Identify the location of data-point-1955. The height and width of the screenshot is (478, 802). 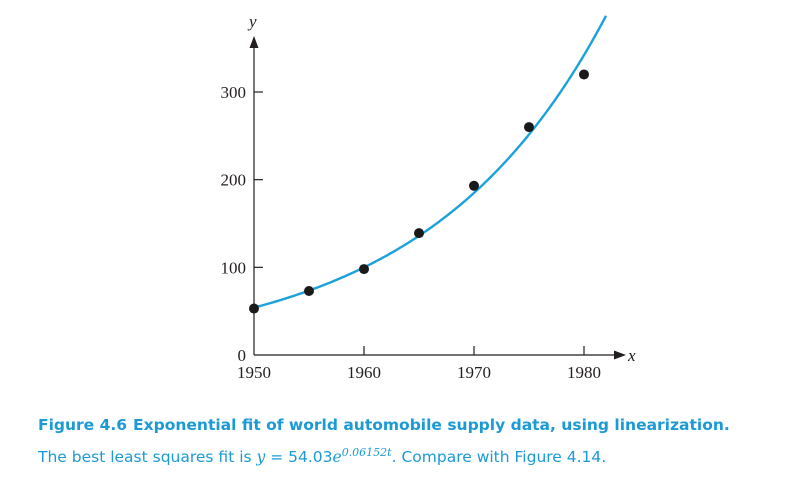
(309, 291).